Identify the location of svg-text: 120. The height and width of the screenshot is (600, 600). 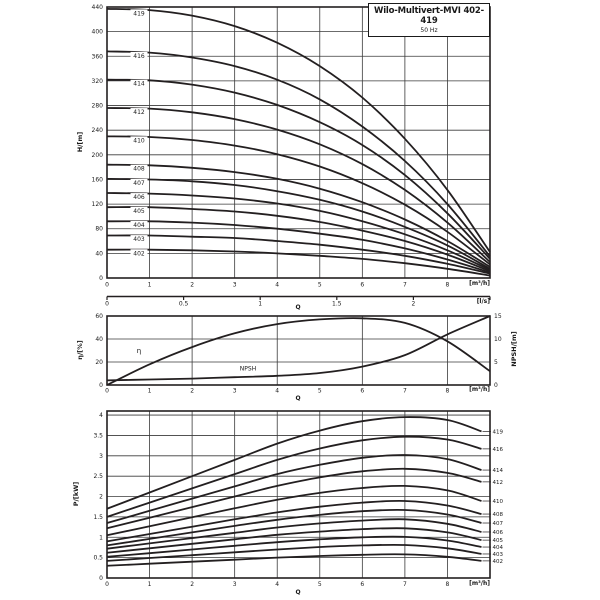
(98, 204).